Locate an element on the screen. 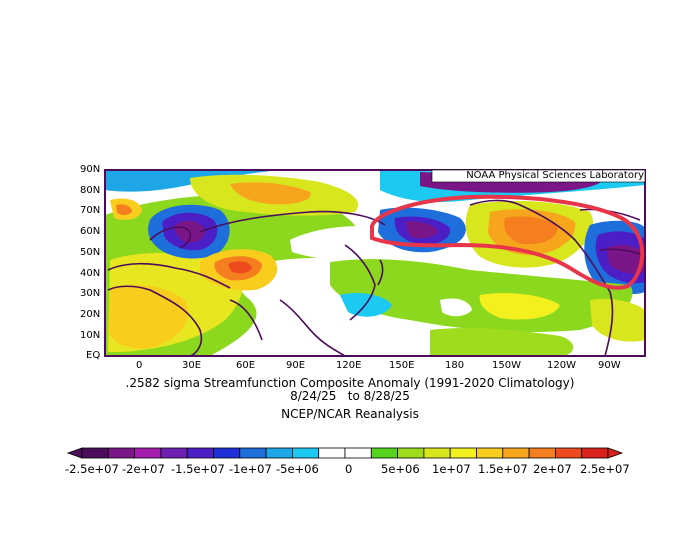 The width and height of the screenshot is (700, 542). colorbar-label: 1.5e+07 is located at coordinates (503, 469).